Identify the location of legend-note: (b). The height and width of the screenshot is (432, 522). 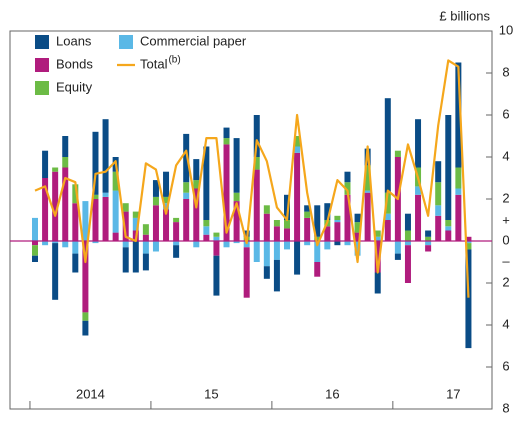
(174, 60).